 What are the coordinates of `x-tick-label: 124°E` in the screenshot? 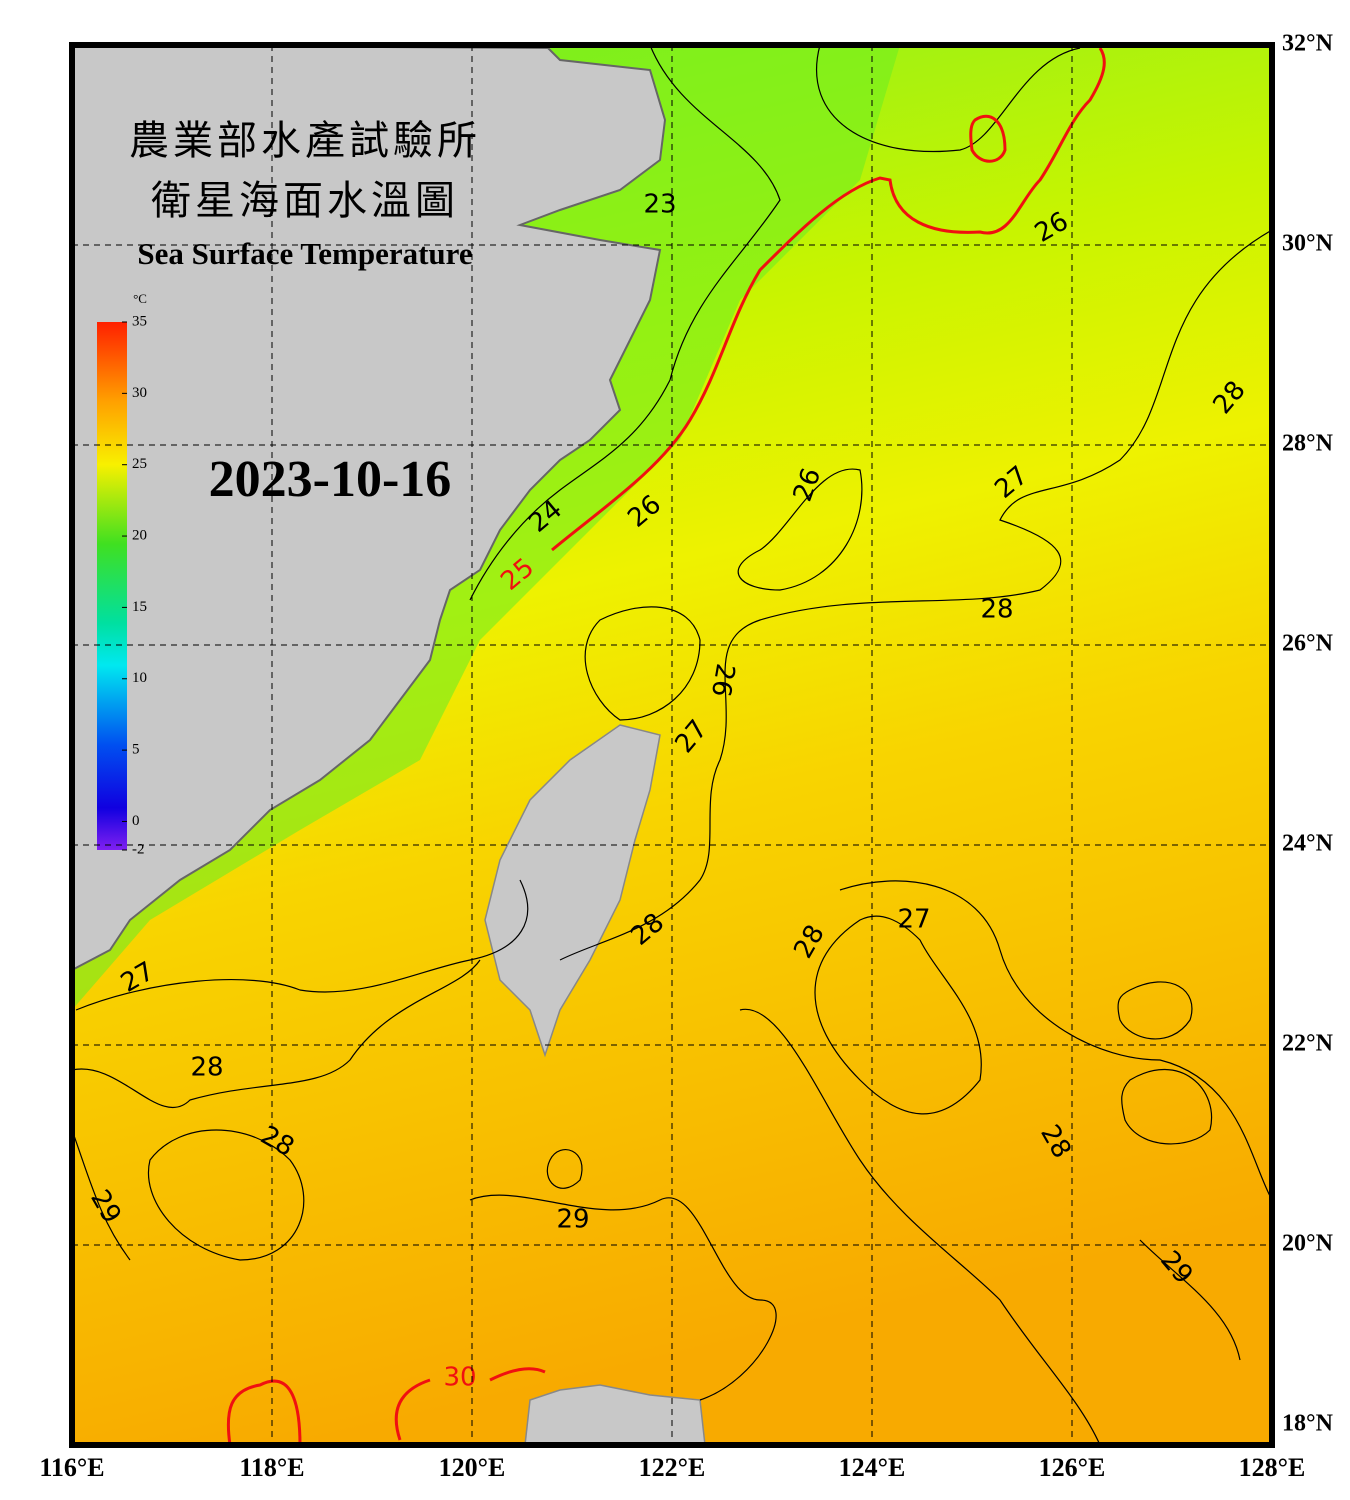 It's located at (872, 1467).